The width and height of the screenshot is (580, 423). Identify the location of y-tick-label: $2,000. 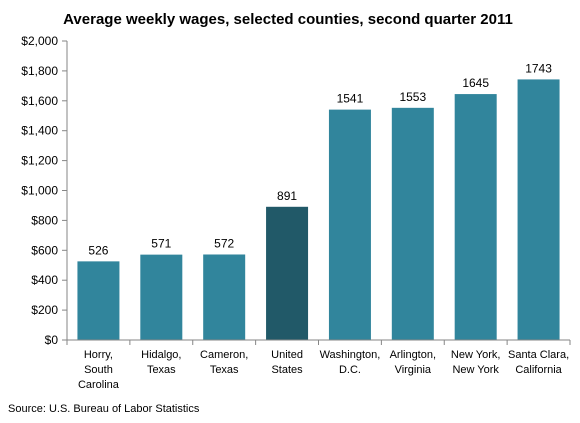
(39, 41).